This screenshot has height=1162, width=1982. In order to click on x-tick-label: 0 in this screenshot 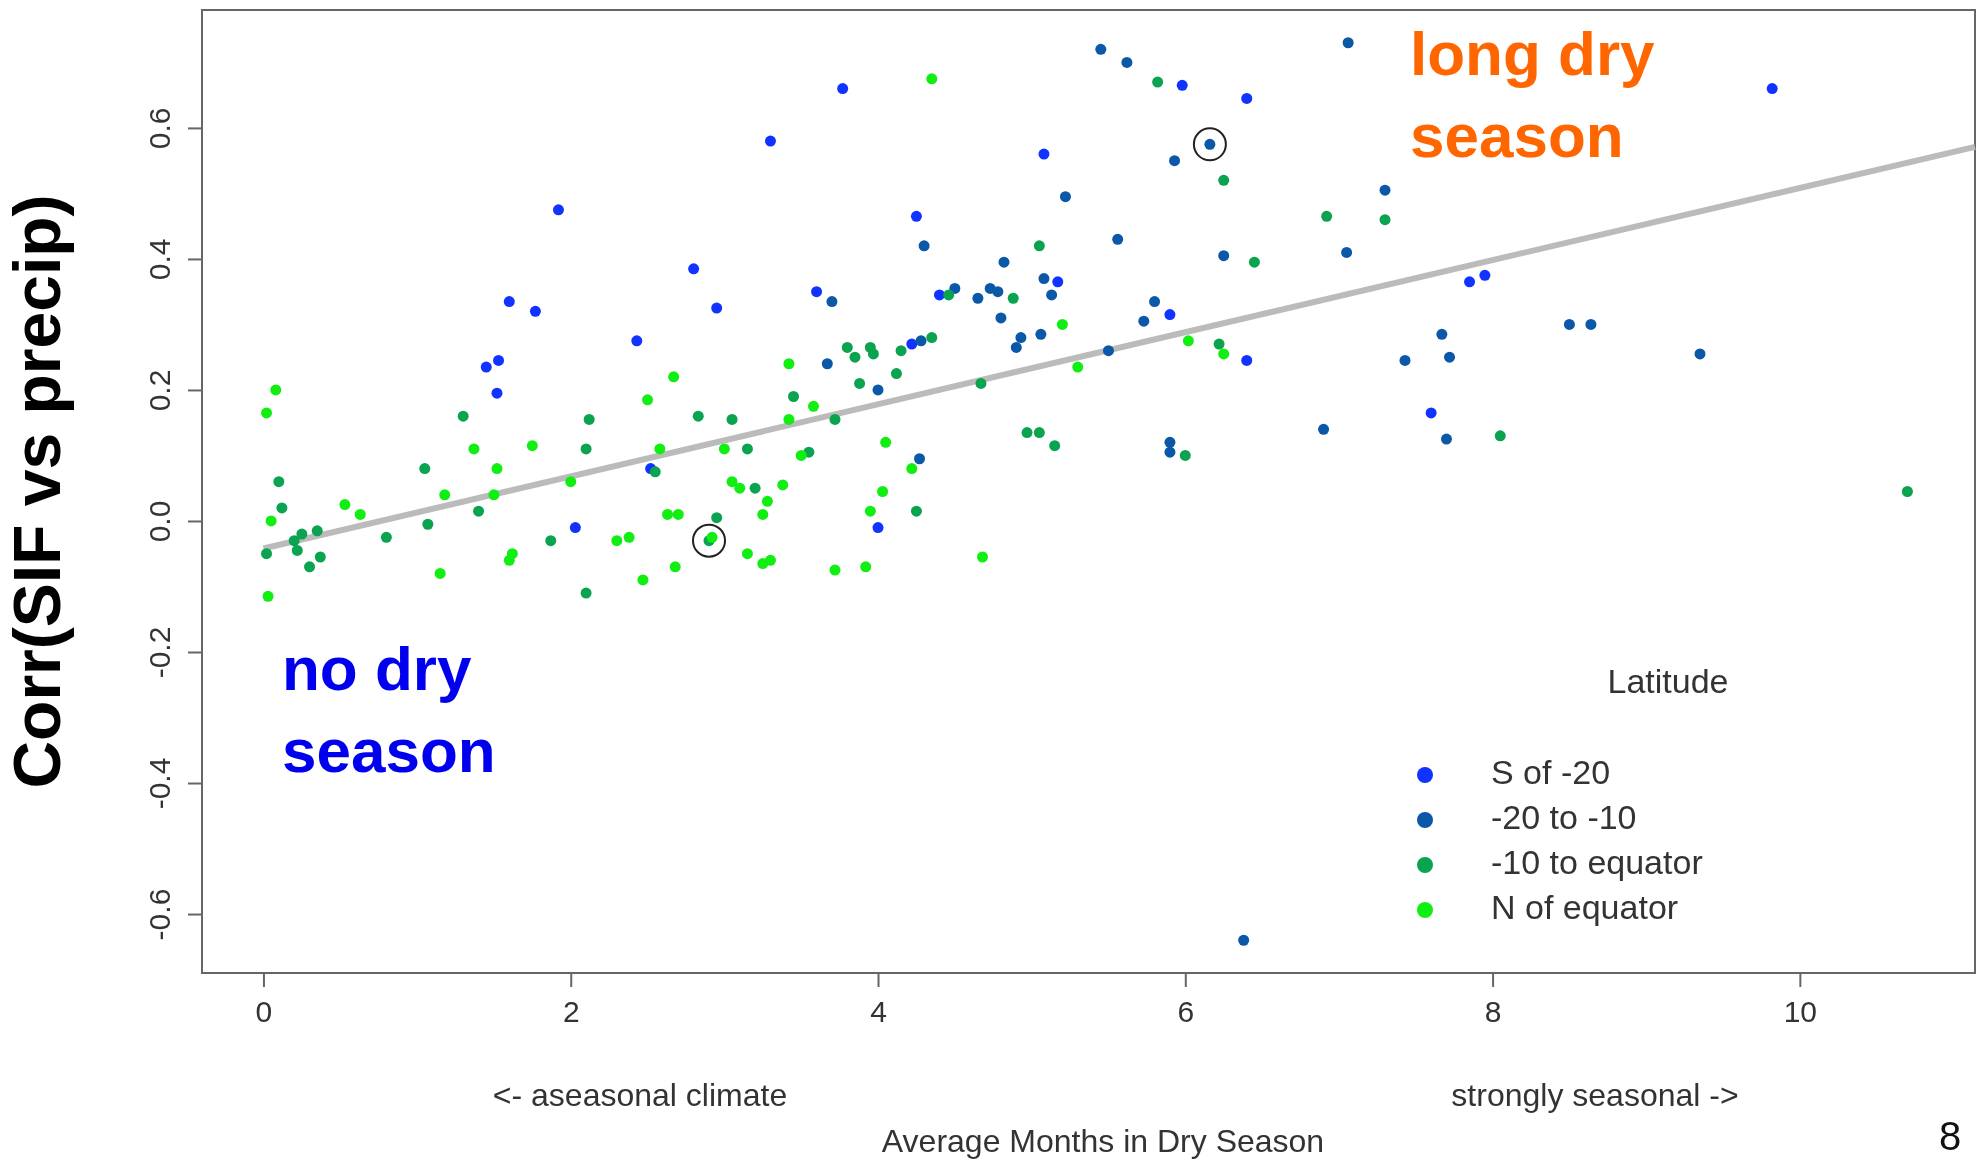, I will do `click(264, 1012)`.